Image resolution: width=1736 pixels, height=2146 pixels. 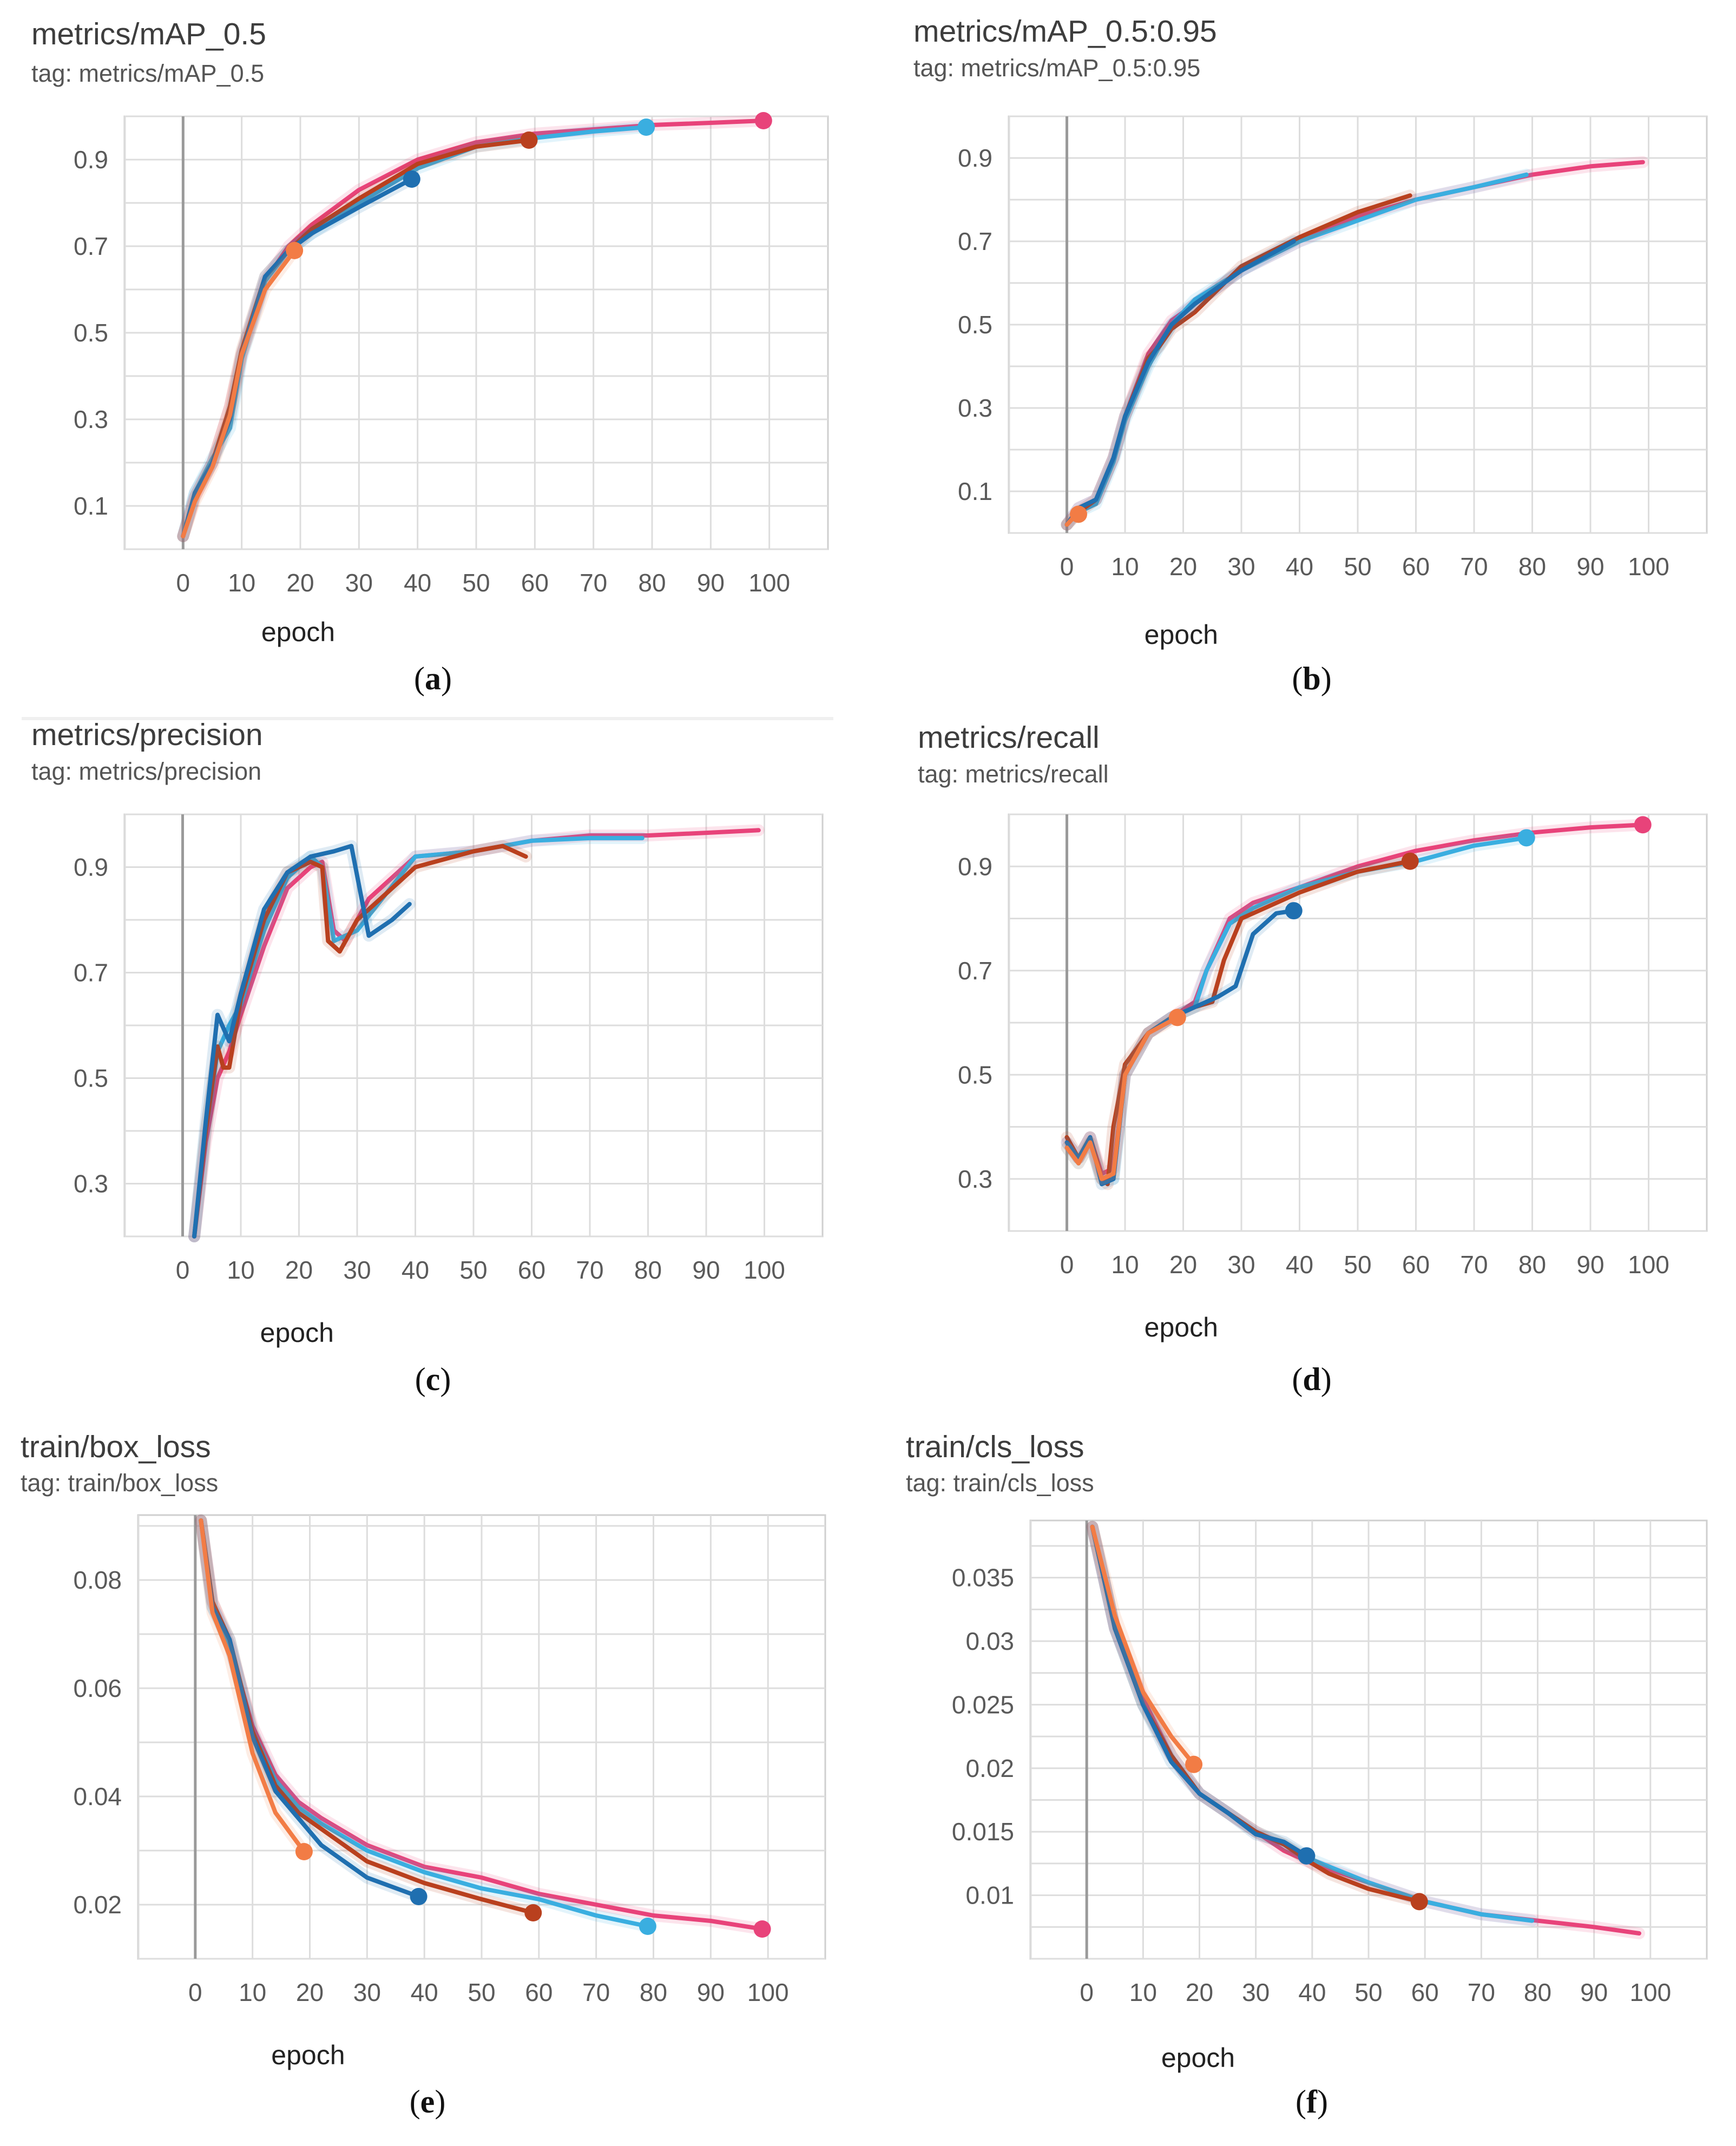 What do you see at coordinates (148, 34) in the screenshot?
I see `chart-title: metrics/mAP_0.5` at bounding box center [148, 34].